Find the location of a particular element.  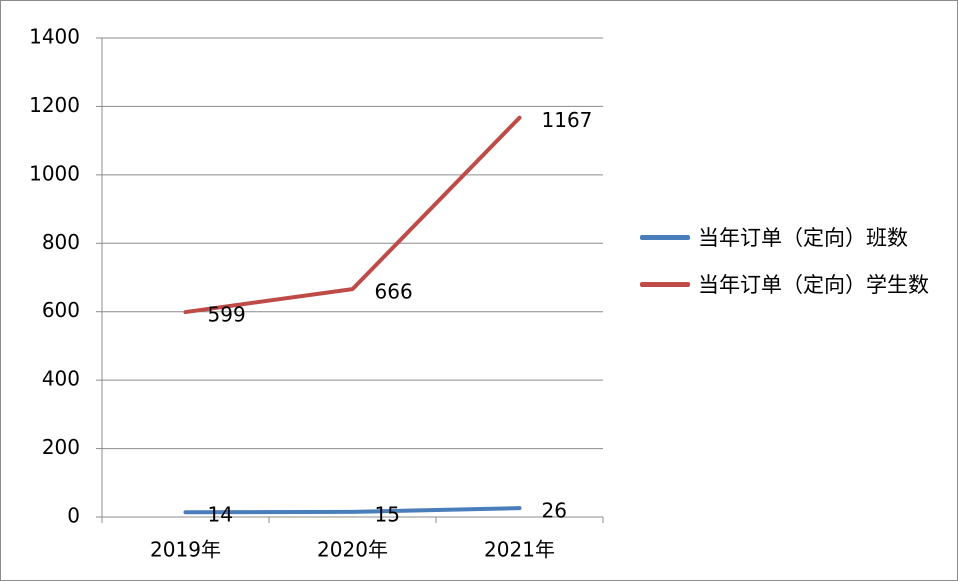

x-tick-label: 2019年 is located at coordinates (185, 550).